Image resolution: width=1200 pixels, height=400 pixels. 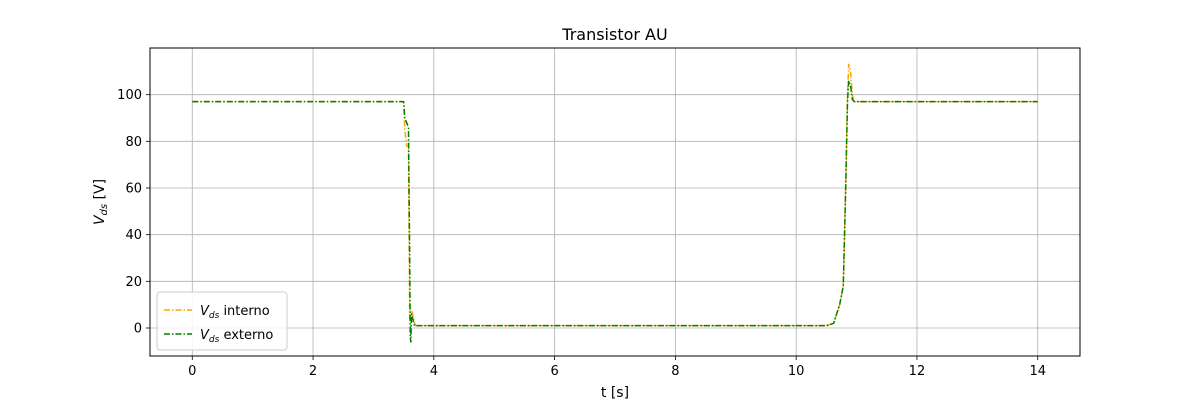 What do you see at coordinates (133, 142) in the screenshot?
I see `y-tick-label: 80` at bounding box center [133, 142].